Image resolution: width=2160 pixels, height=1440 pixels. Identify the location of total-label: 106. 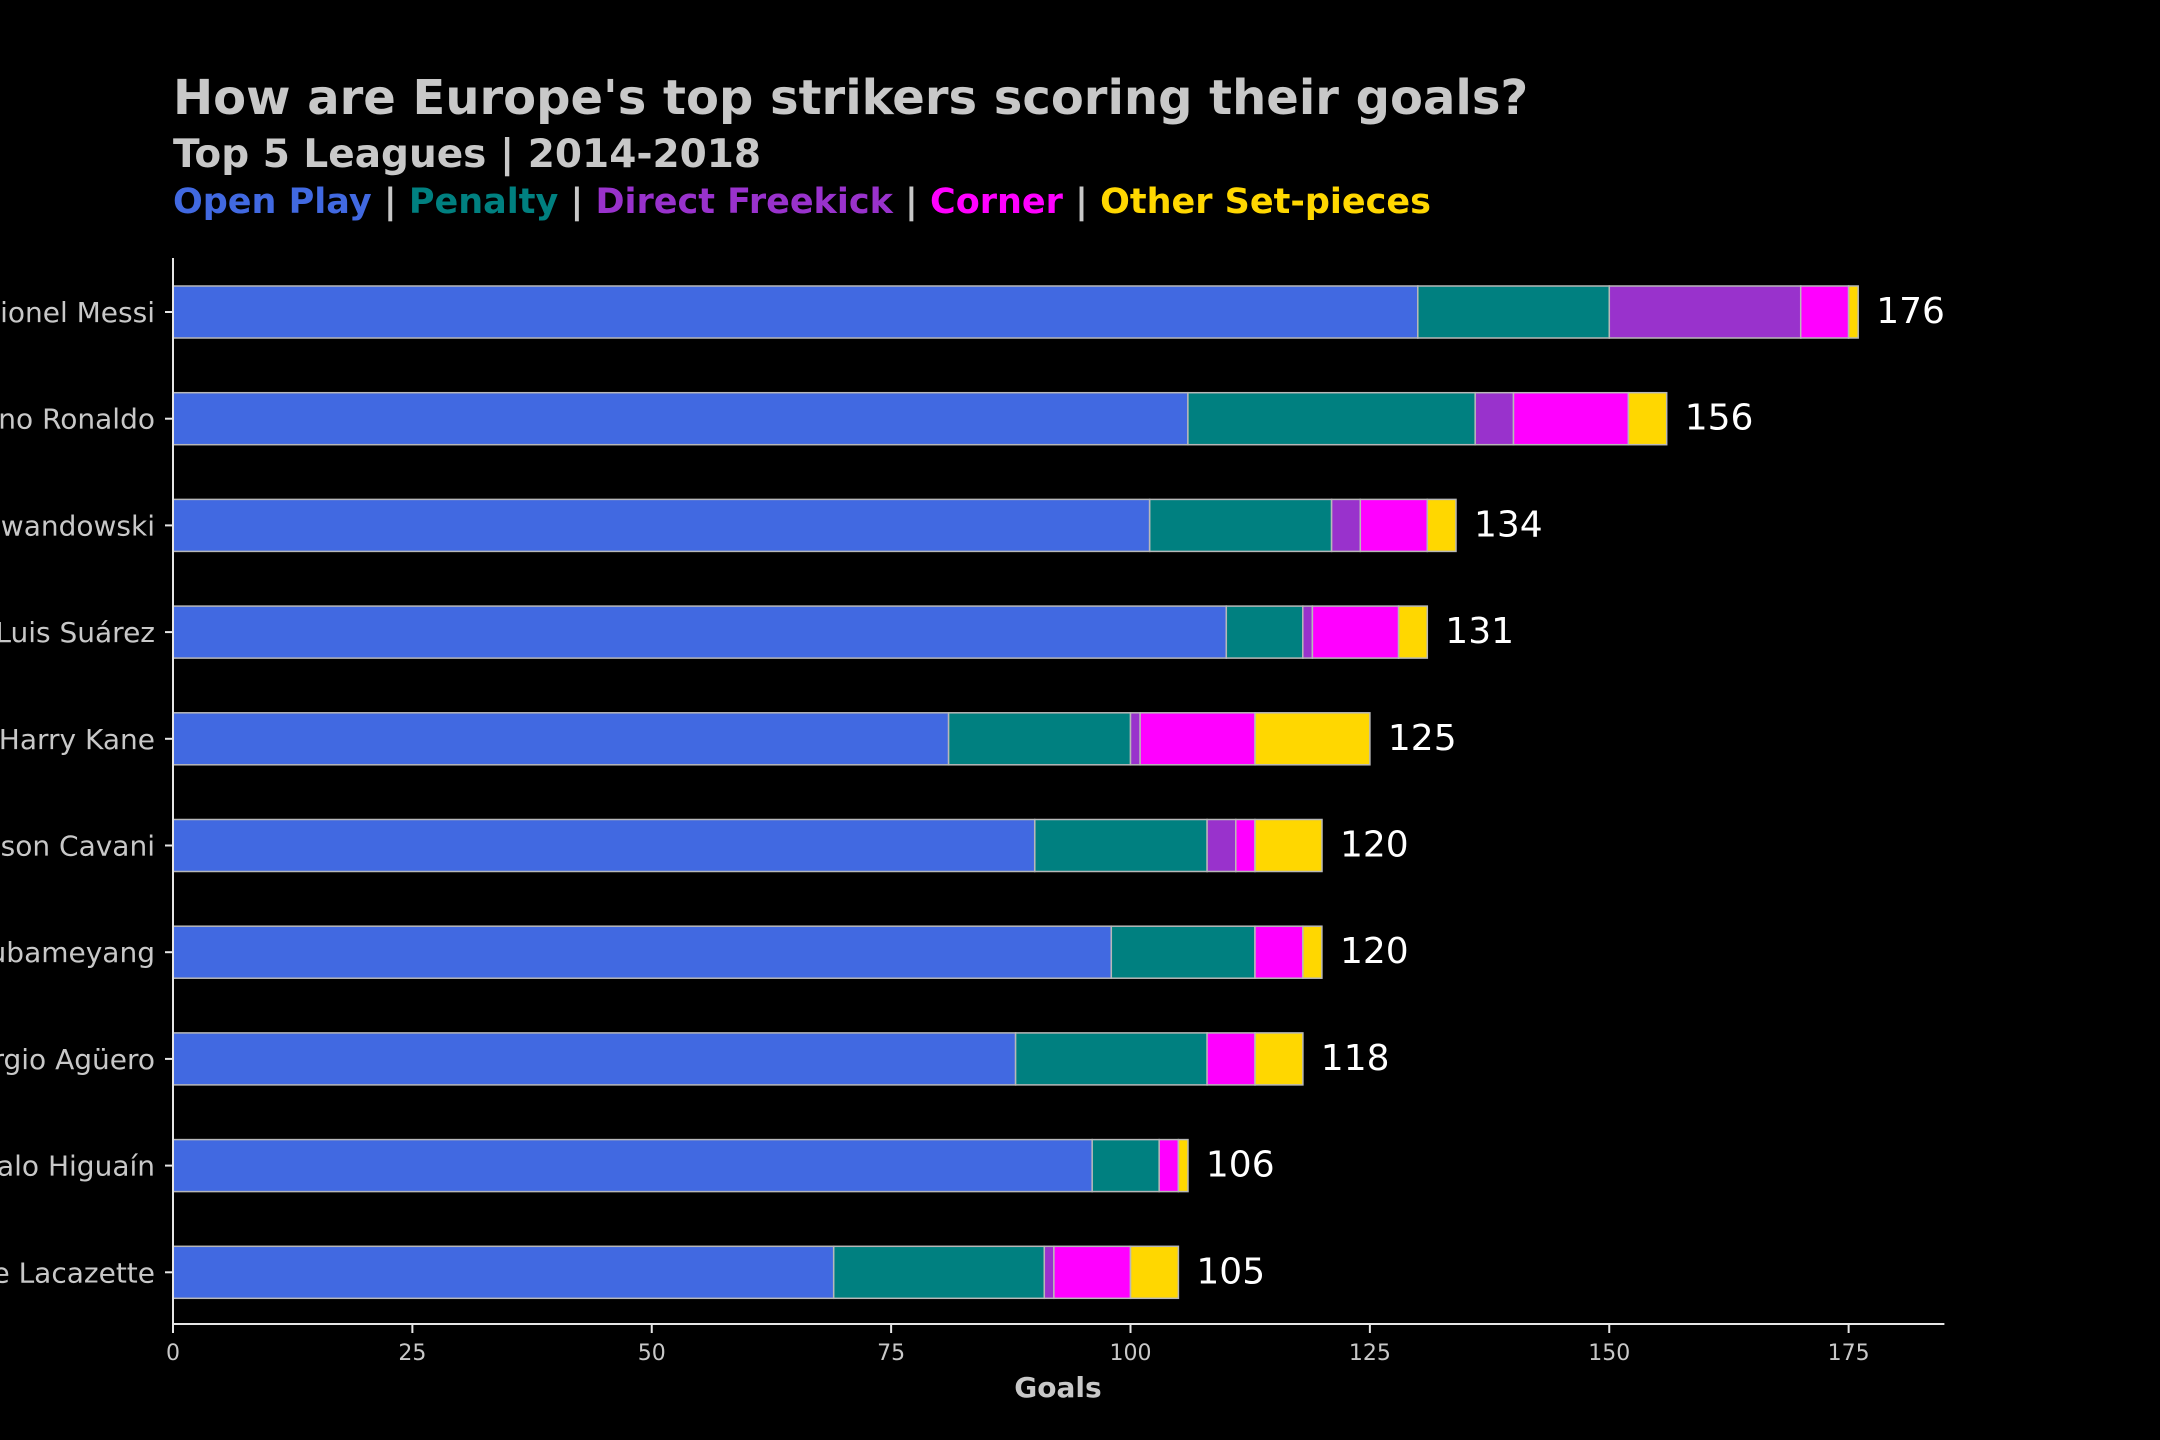
(1240, 1165).